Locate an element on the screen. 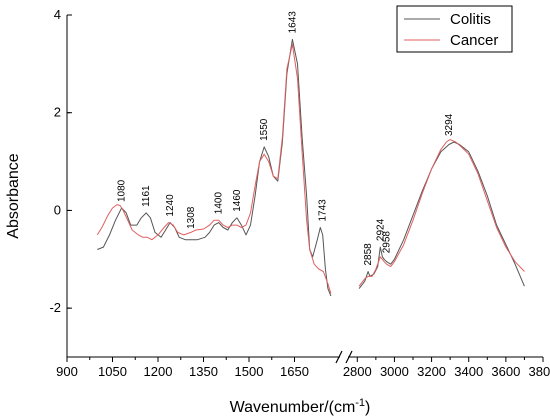  y-tick-label: 0 is located at coordinates (57, 209).